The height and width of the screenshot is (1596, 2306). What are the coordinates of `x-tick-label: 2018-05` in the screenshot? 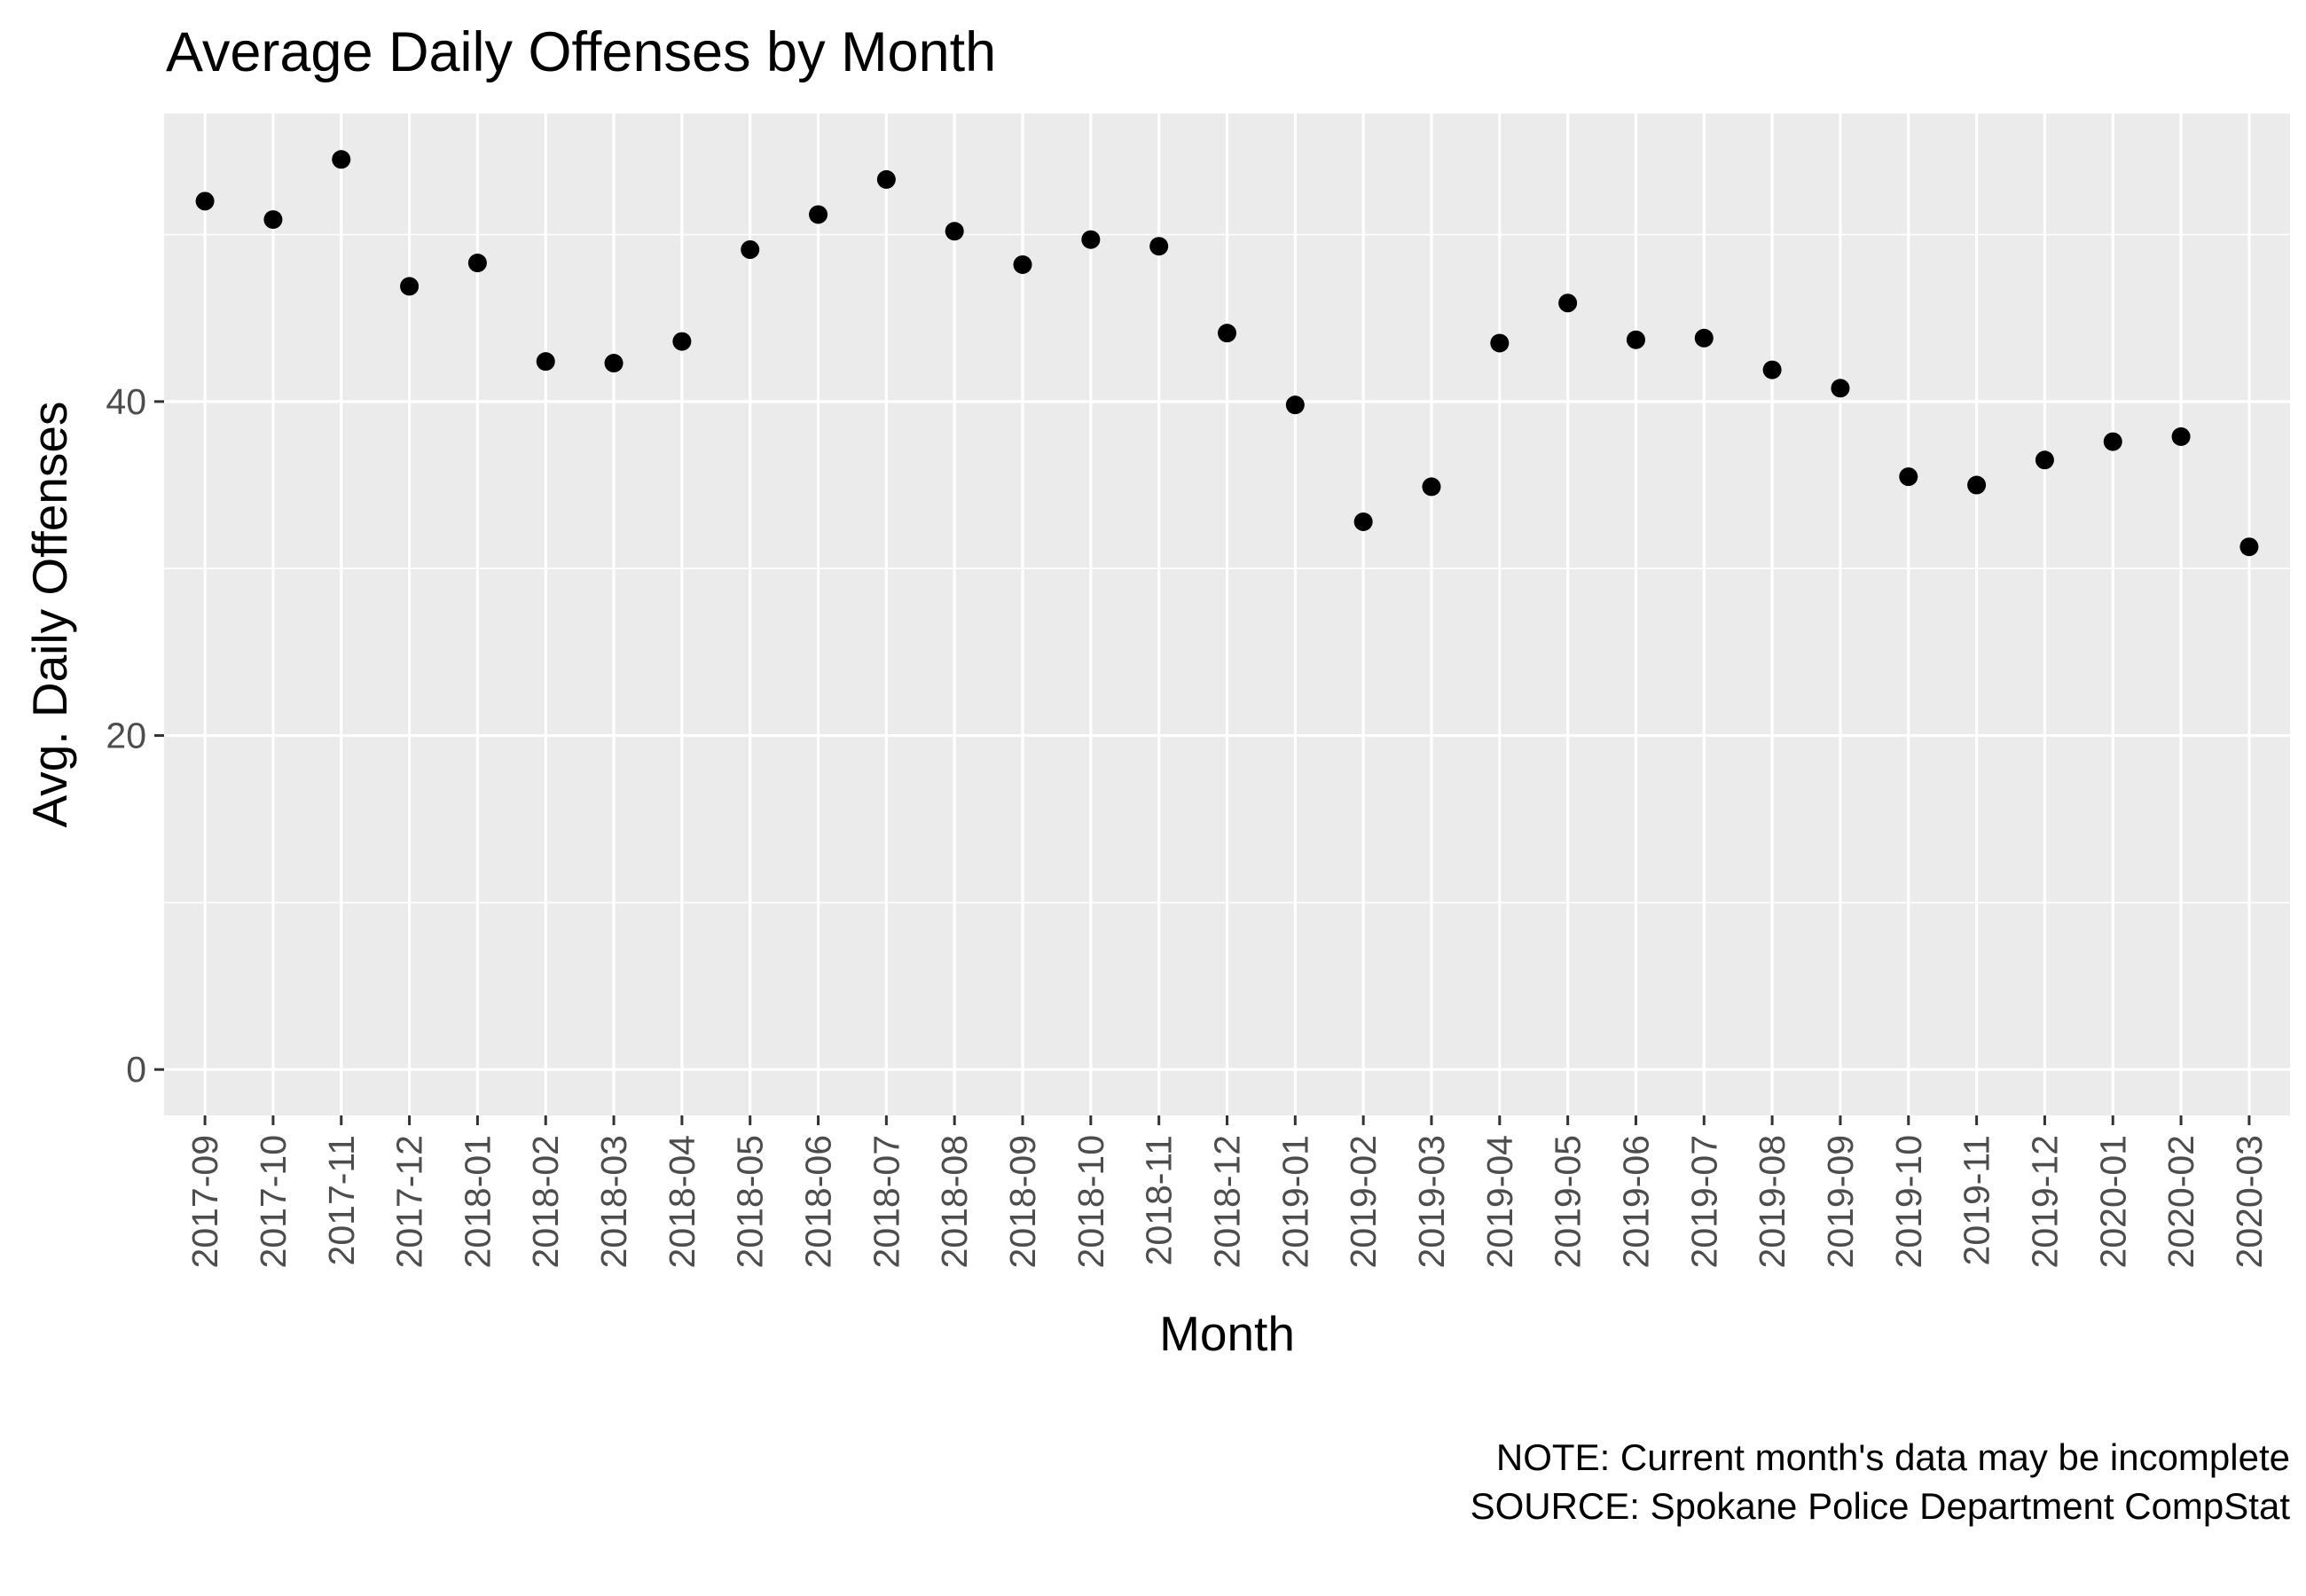 It's located at (750, 1201).